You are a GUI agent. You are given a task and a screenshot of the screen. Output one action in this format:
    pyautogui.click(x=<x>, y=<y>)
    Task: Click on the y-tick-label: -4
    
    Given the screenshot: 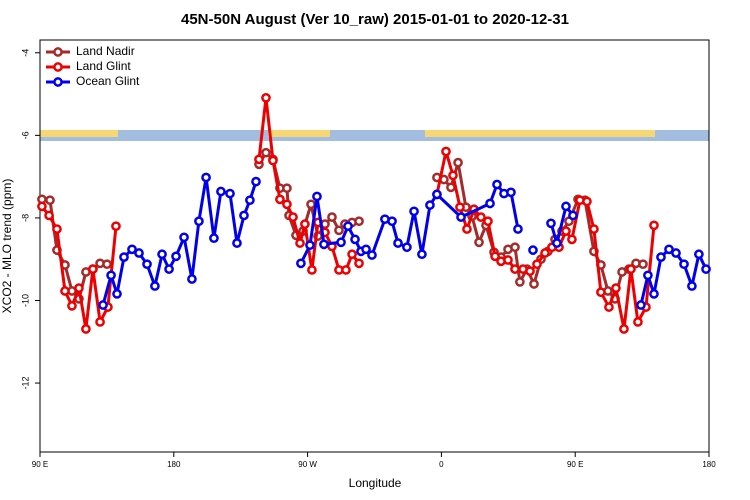 What is the action you would take?
    pyautogui.click(x=25, y=53)
    